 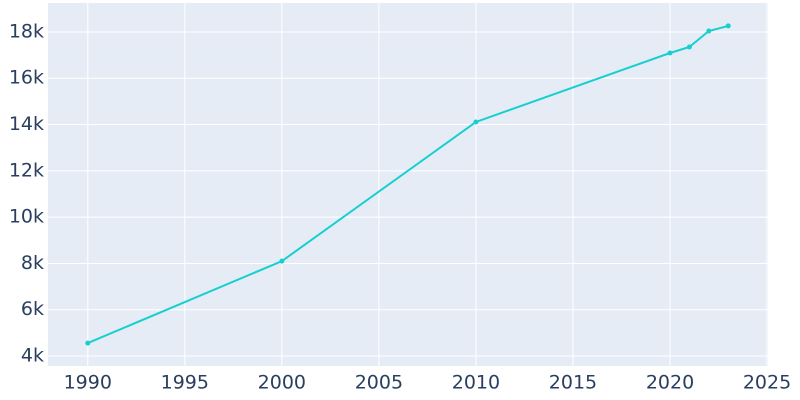 I want to click on x-tick-label: 2000, so click(x=282, y=383).